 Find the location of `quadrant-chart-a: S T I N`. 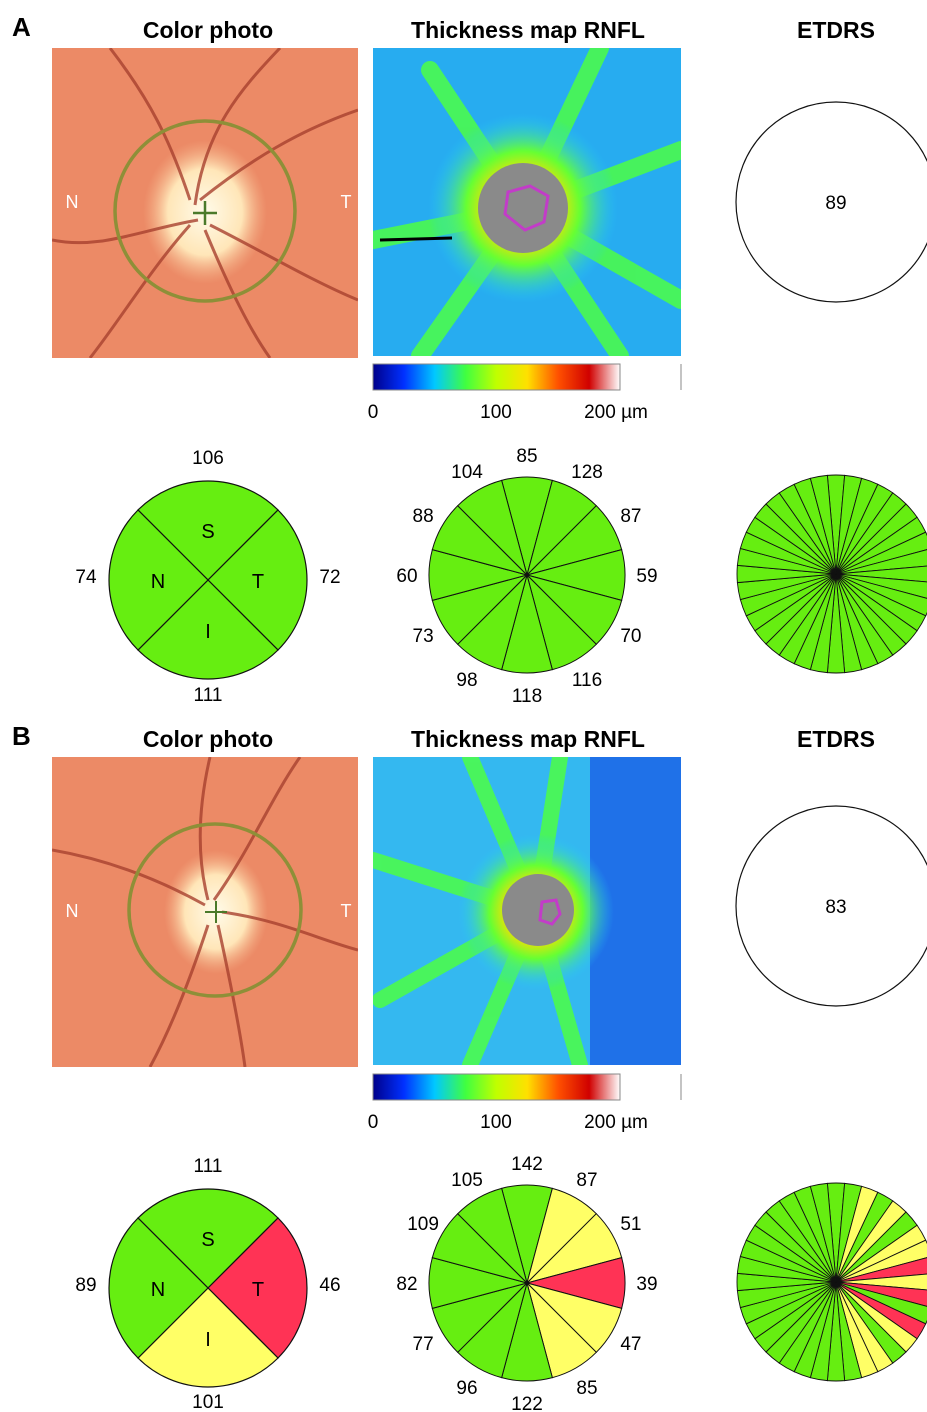

quadrant-chart-a: S T I N is located at coordinates (208, 580).